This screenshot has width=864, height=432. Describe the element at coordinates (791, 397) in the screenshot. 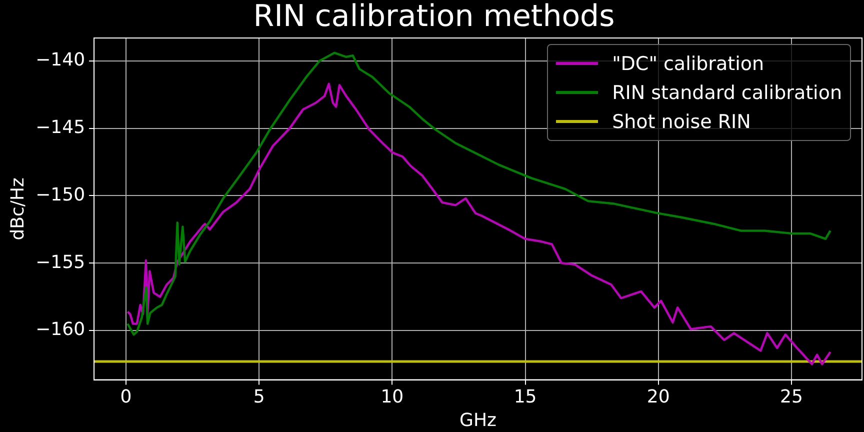

I see `x-tick-label: 25` at that location.